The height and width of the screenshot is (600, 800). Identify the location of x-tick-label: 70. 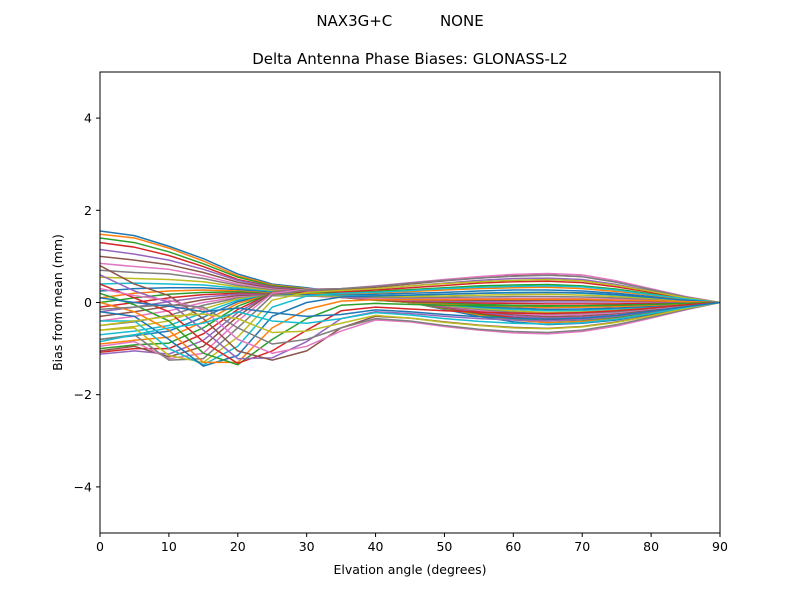
(582, 546).